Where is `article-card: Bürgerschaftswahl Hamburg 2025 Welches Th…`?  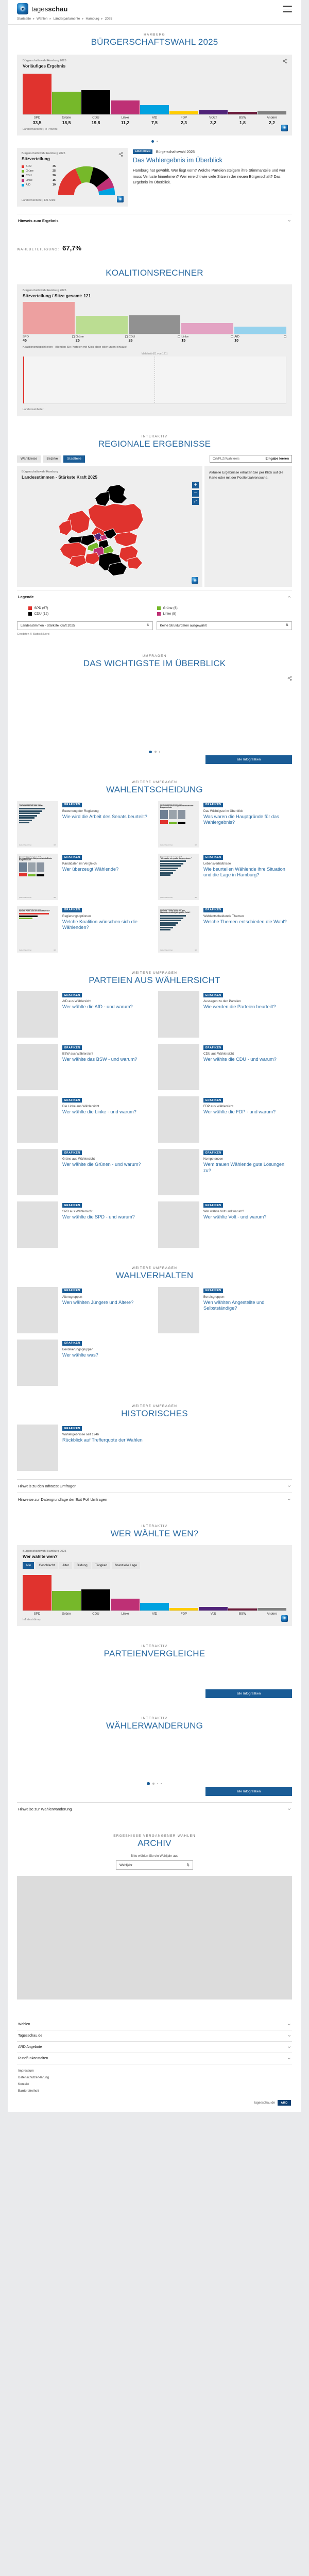
article-card: Bürgerschaftswahl Hamburg 2025 Welches Th… is located at coordinates (225, 929).